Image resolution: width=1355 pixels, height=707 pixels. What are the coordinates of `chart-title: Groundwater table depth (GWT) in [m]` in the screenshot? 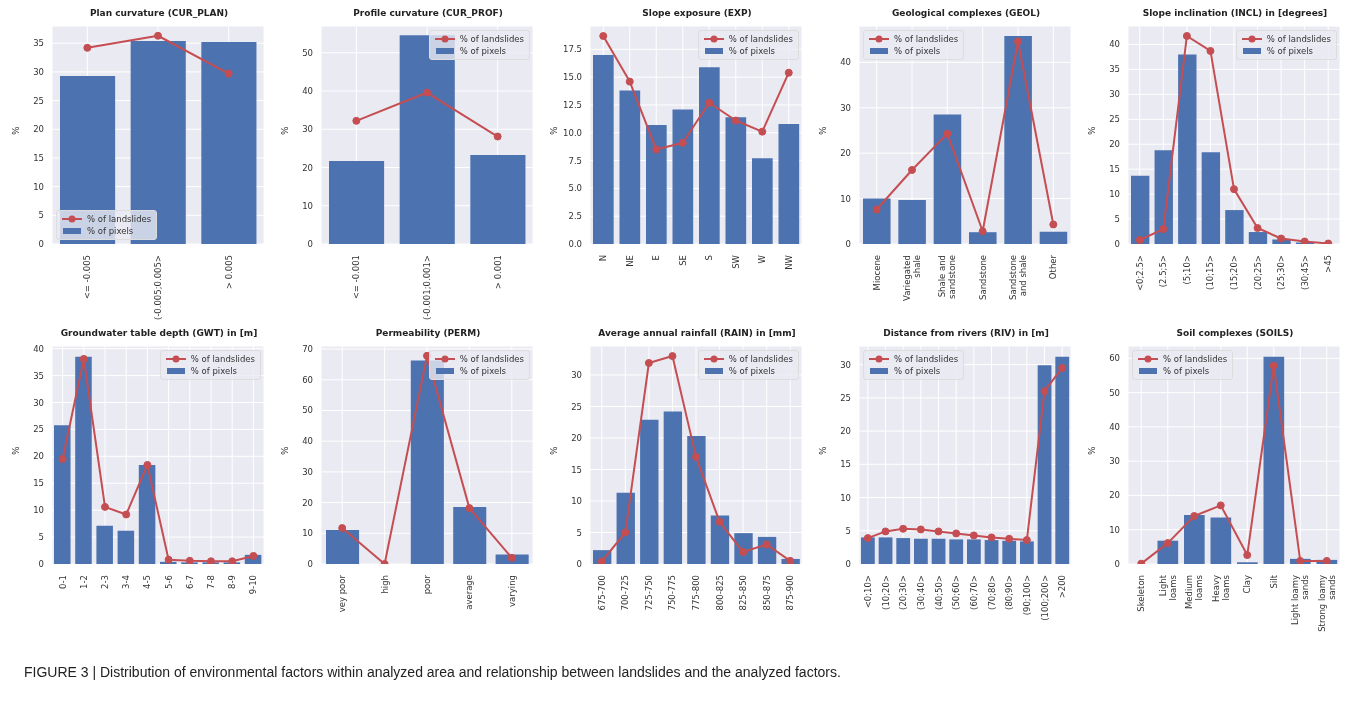 It's located at (159, 334).